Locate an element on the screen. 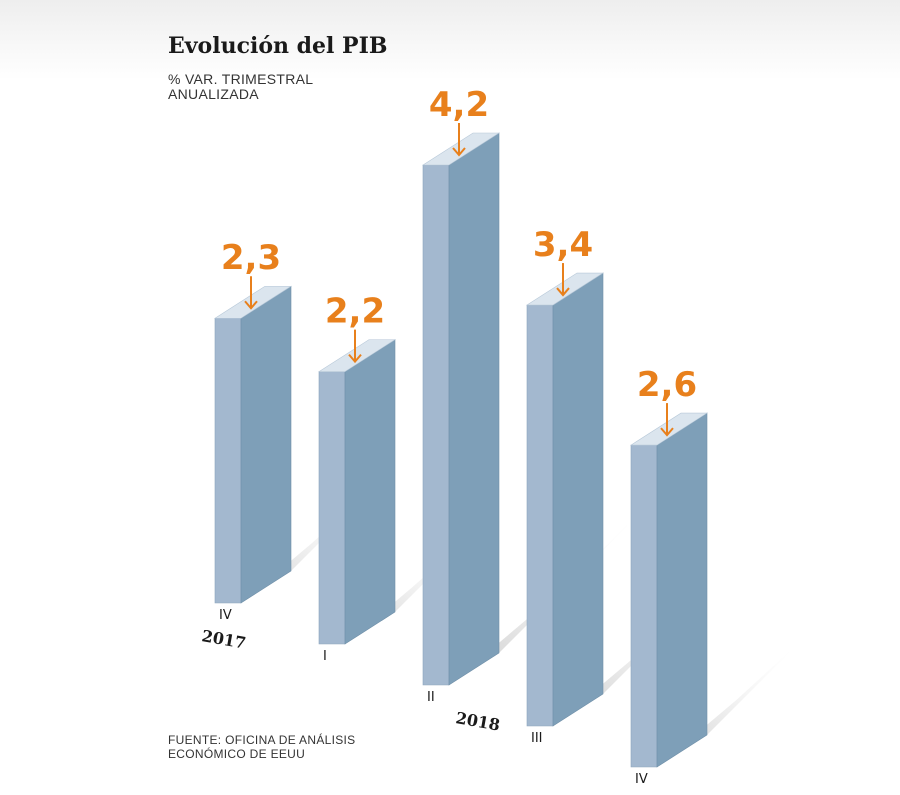  value-label: 2,3 is located at coordinates (251, 258).